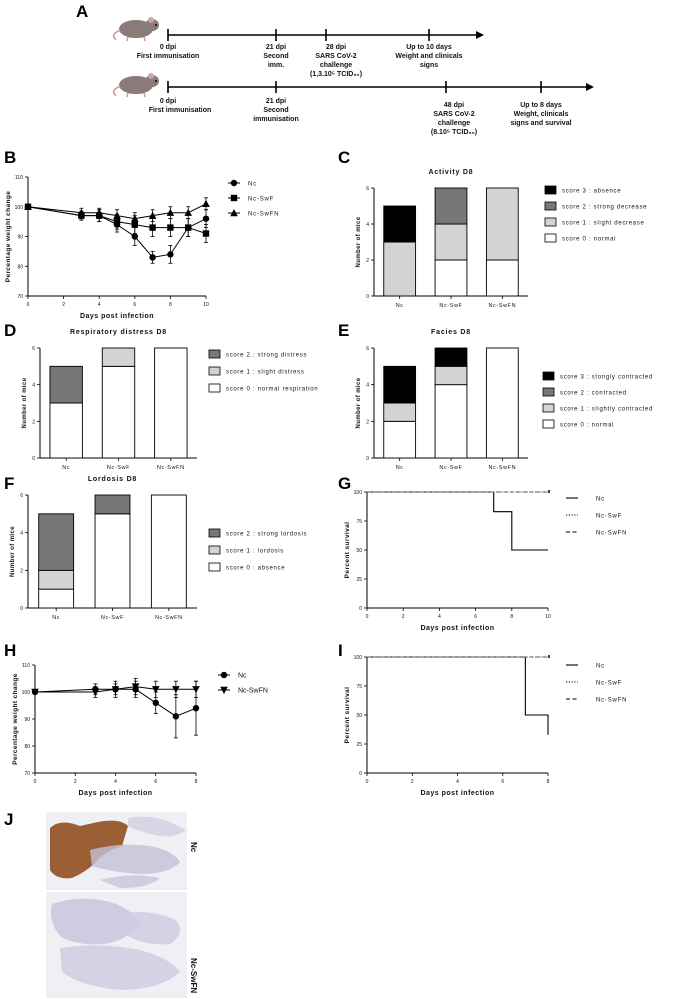 This screenshot has width=675, height=999. What do you see at coordinates (10, 650) in the screenshot?
I see `panel-label-h: H` at bounding box center [10, 650].